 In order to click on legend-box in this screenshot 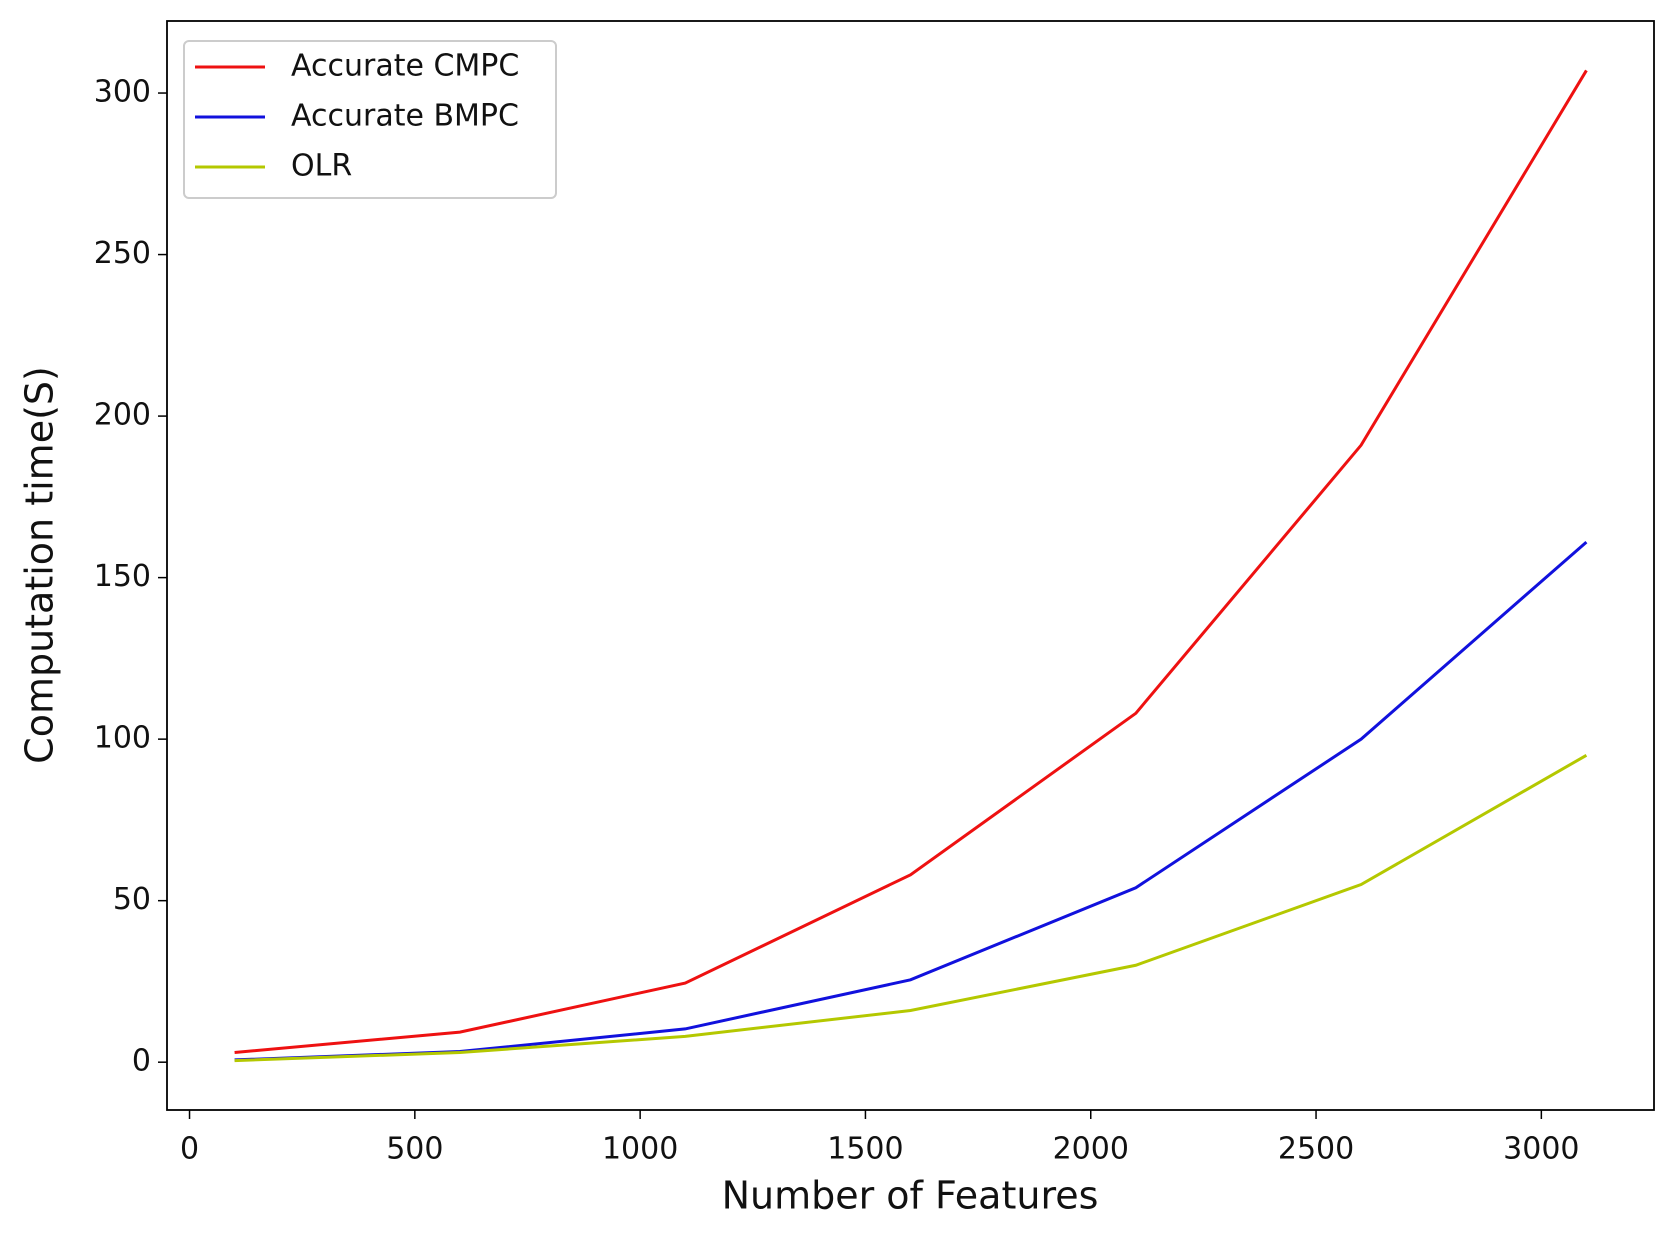, I will do `click(370, 119)`.